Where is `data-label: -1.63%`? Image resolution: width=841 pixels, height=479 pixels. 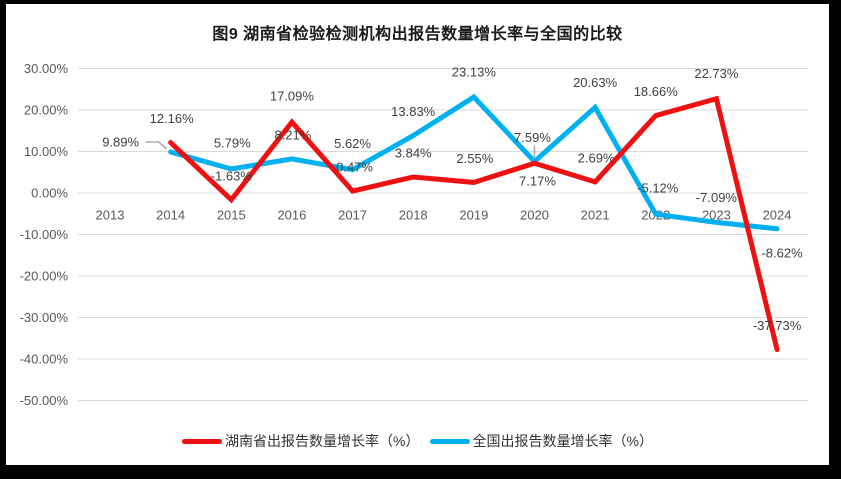 data-label: -1.63% is located at coordinates (232, 175).